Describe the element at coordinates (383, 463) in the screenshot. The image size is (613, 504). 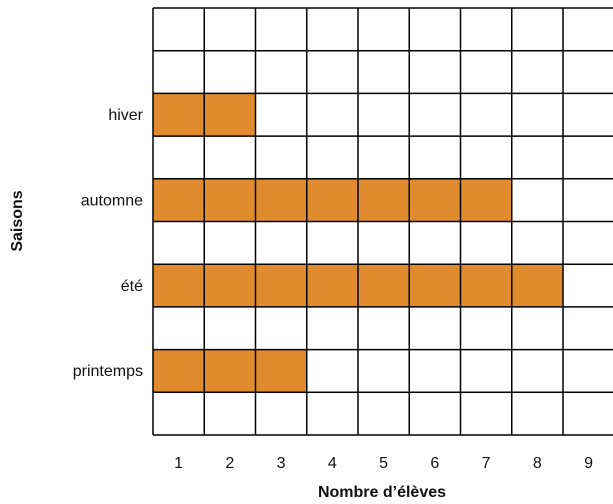
I see `x-tick-label: 5` at that location.